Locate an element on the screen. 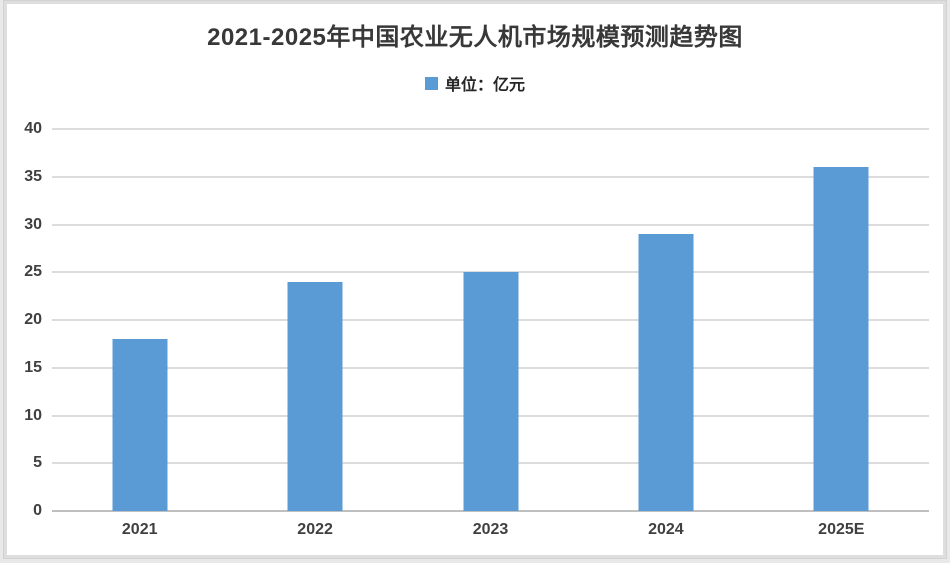 This screenshot has width=950, height=563. y-tick-label-40: 40 is located at coordinates (33, 128).